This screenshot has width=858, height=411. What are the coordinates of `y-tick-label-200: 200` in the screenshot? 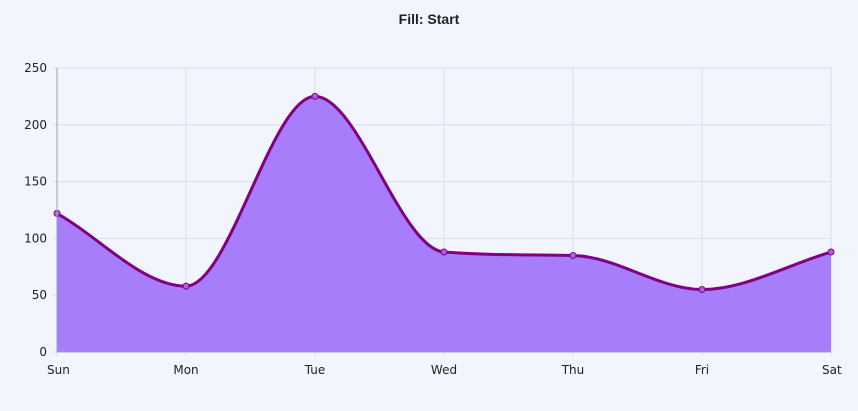 It's located at (35, 125).